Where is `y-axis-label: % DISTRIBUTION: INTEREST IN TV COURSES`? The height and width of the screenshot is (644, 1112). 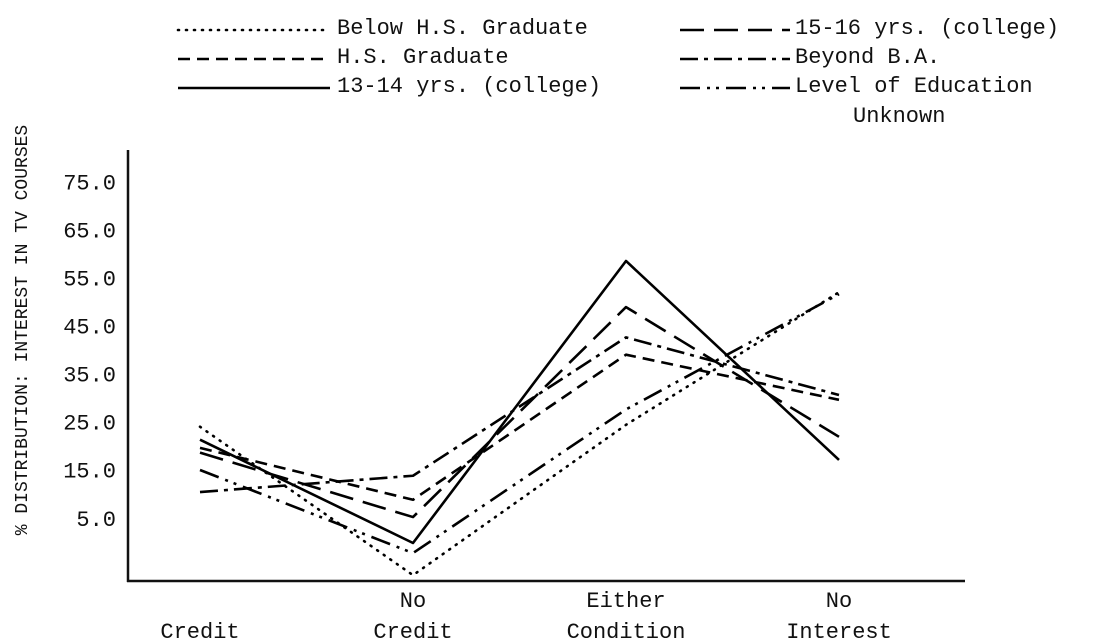 y-axis-label: % DISTRIBUTION: INTEREST IN TV COURSES is located at coordinates (23, 330).